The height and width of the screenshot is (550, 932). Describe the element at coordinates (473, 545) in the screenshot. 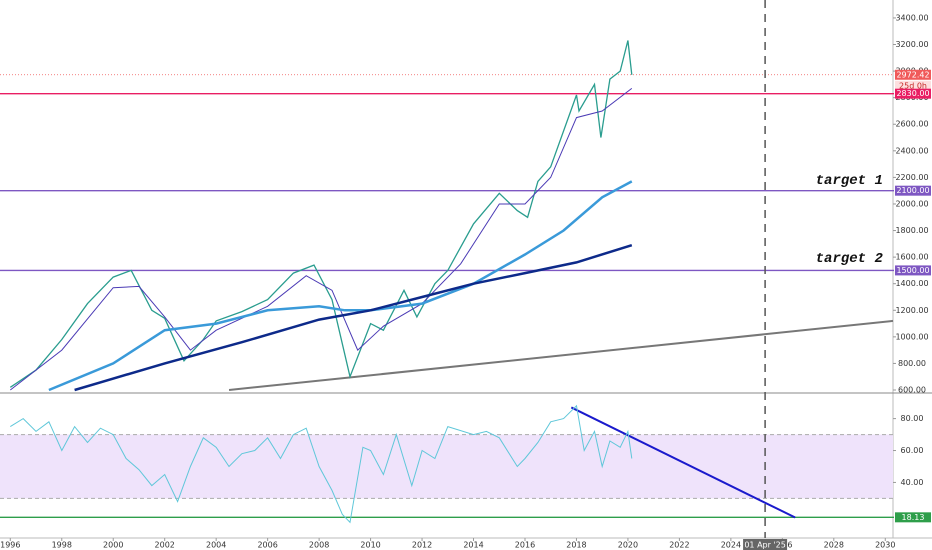

I see `x-tick-label: 2014` at that location.